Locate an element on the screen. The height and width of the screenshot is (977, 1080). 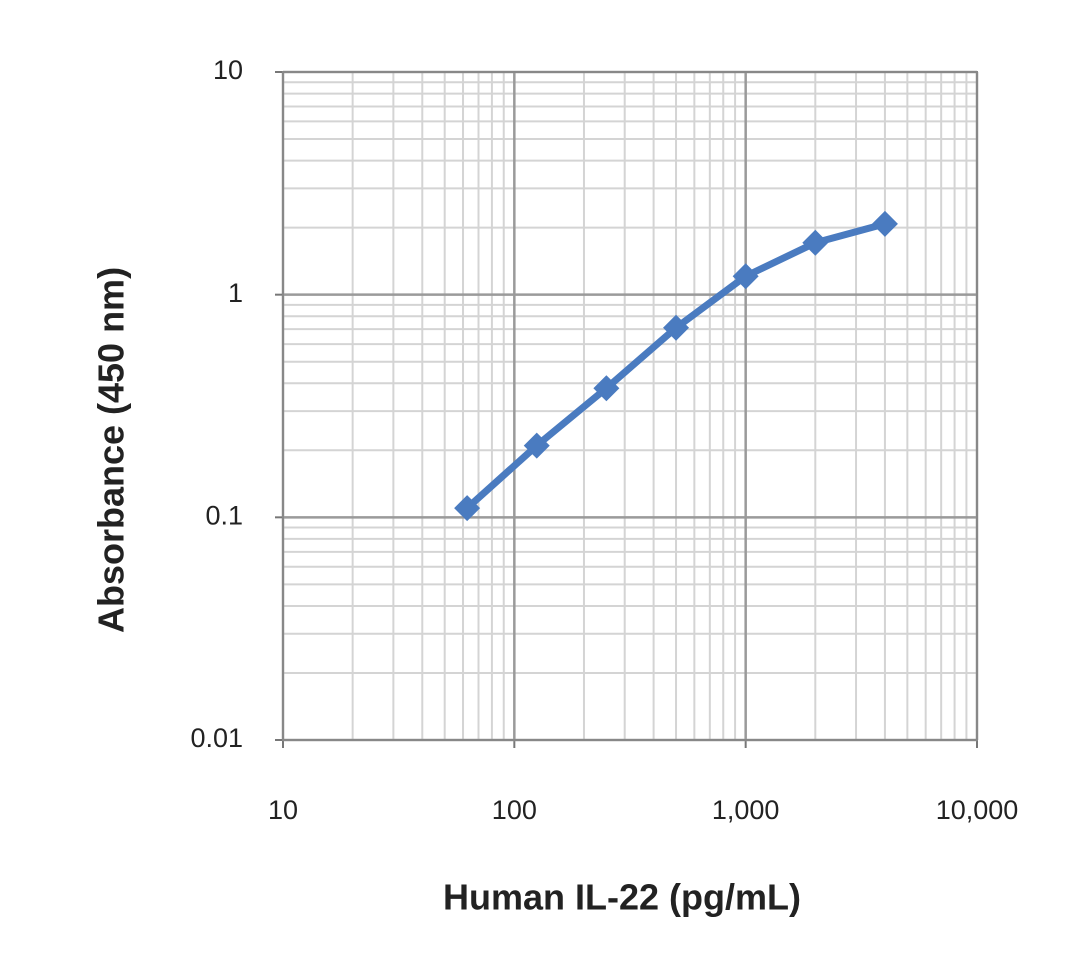
x-tick-label: 100 is located at coordinates (514, 810).